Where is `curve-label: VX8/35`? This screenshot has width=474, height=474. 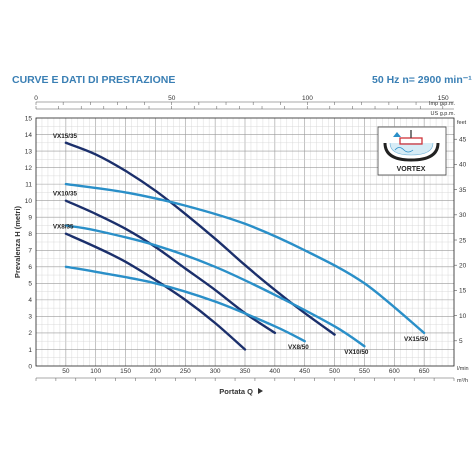 curve-label: VX8/35 is located at coordinates (63, 227).